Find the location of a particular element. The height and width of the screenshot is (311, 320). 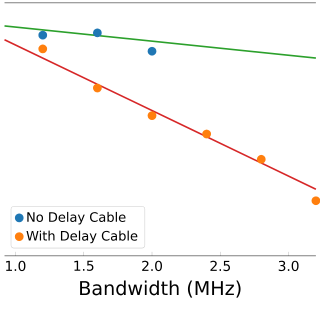

x-axis-title: Bandwidth (MHz) is located at coordinates (160, 289).